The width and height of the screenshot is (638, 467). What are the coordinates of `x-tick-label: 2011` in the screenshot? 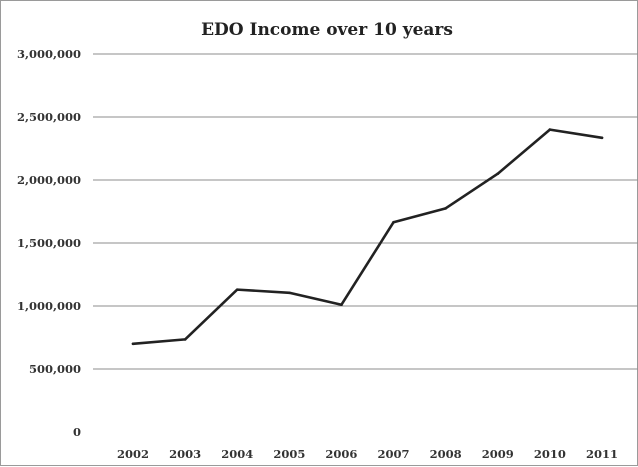 It's located at (602, 454).